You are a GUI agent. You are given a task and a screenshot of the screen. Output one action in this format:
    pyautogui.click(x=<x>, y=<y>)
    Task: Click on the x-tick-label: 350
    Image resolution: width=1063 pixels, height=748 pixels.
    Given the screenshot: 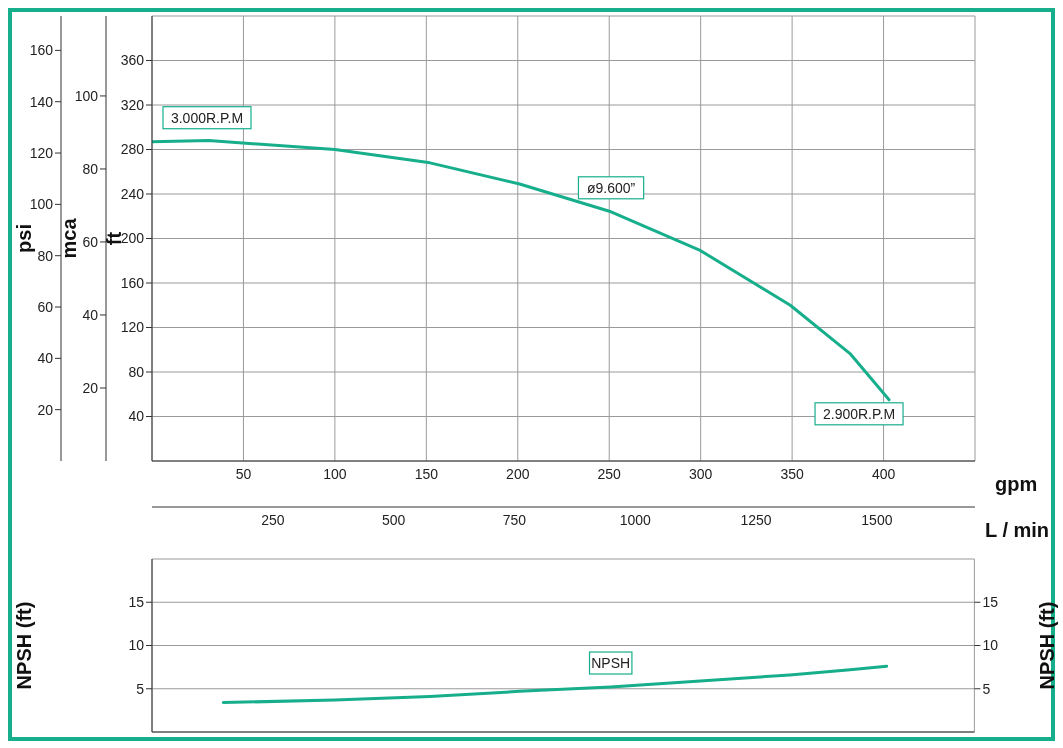 What is the action you would take?
    pyautogui.click(x=792, y=473)
    